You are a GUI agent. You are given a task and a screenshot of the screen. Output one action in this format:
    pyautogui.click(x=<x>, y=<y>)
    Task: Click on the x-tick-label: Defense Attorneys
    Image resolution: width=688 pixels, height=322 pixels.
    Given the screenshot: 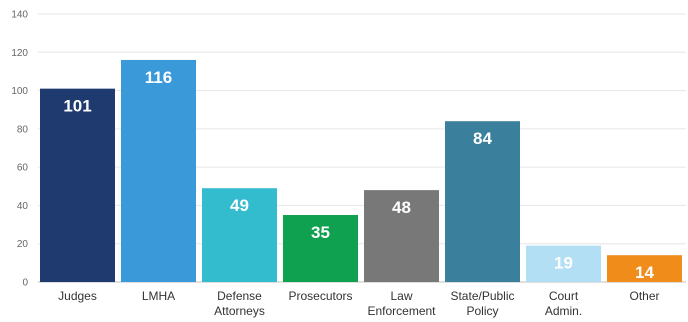 What is the action you would take?
    pyautogui.click(x=239, y=303)
    